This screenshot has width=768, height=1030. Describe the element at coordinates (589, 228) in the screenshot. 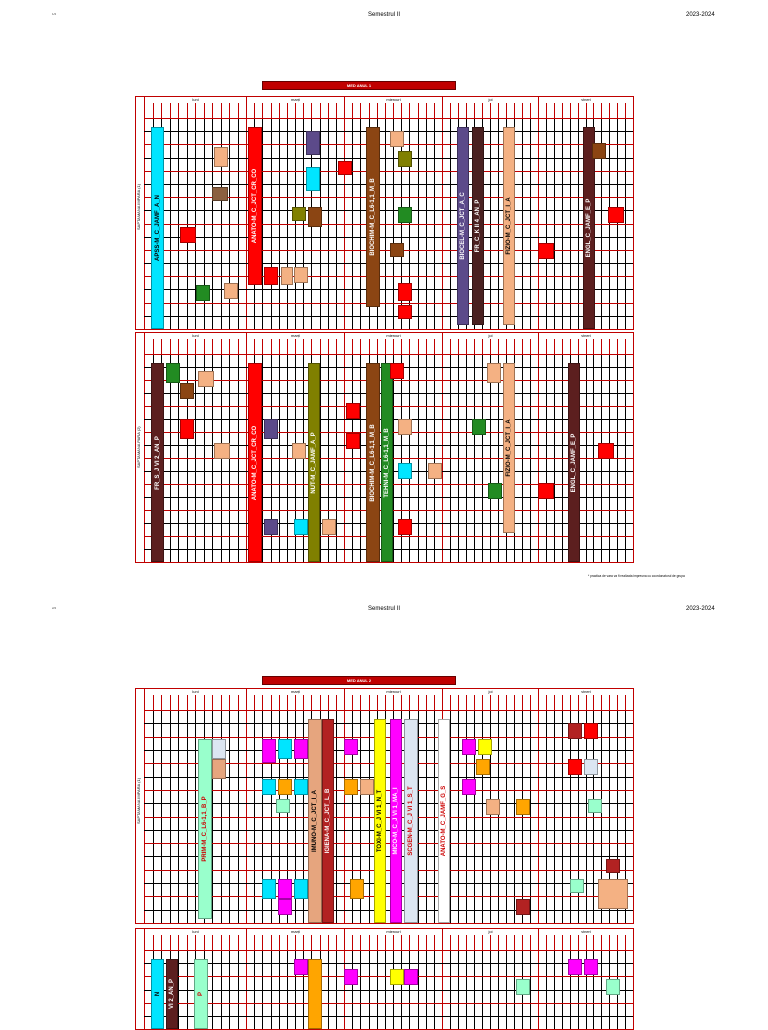

I see `course-bar: ENGL_C_JAMF_E_P` at that location.